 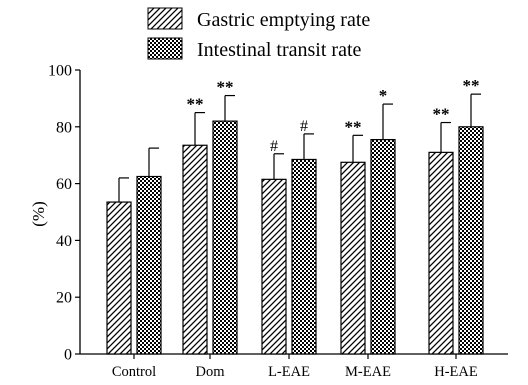 I want to click on y-tick-label: 100, so click(x=60, y=71).